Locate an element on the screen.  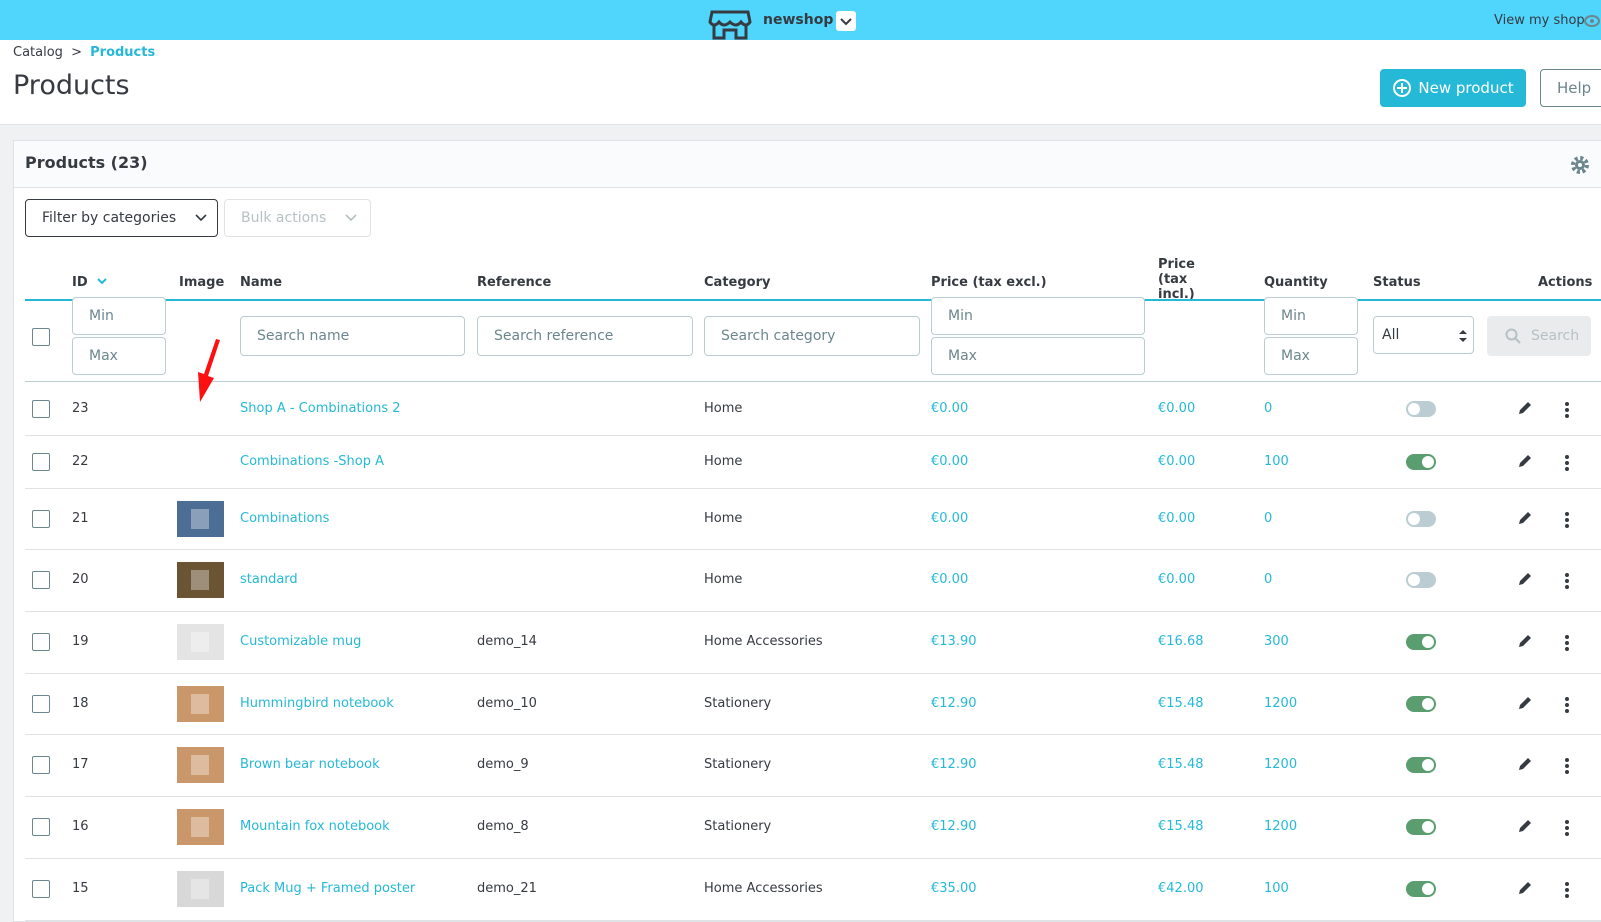
price-incl-link: €42.00 is located at coordinates (1181, 888).